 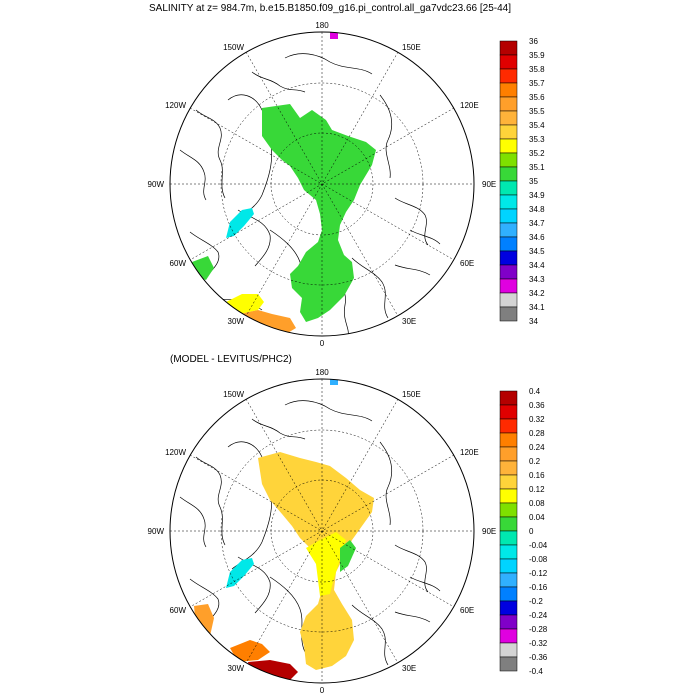 I want to click on lower-lon-0: 0, so click(x=322, y=690).